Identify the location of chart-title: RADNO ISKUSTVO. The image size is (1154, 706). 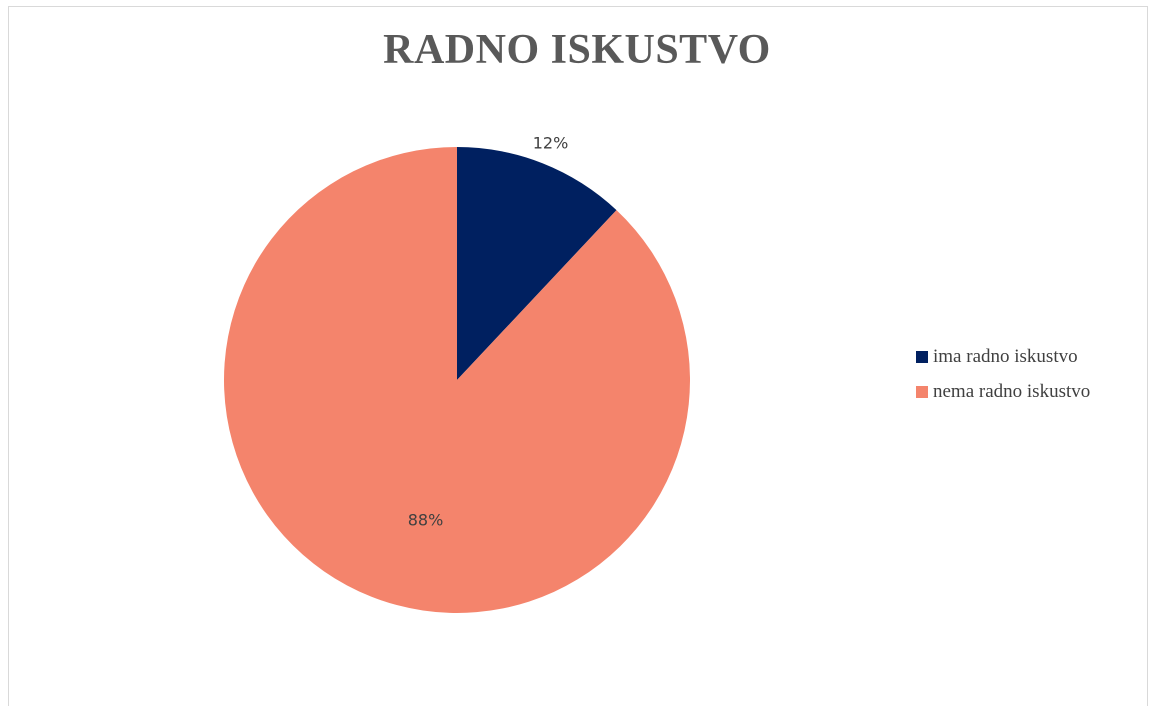
(577, 50).